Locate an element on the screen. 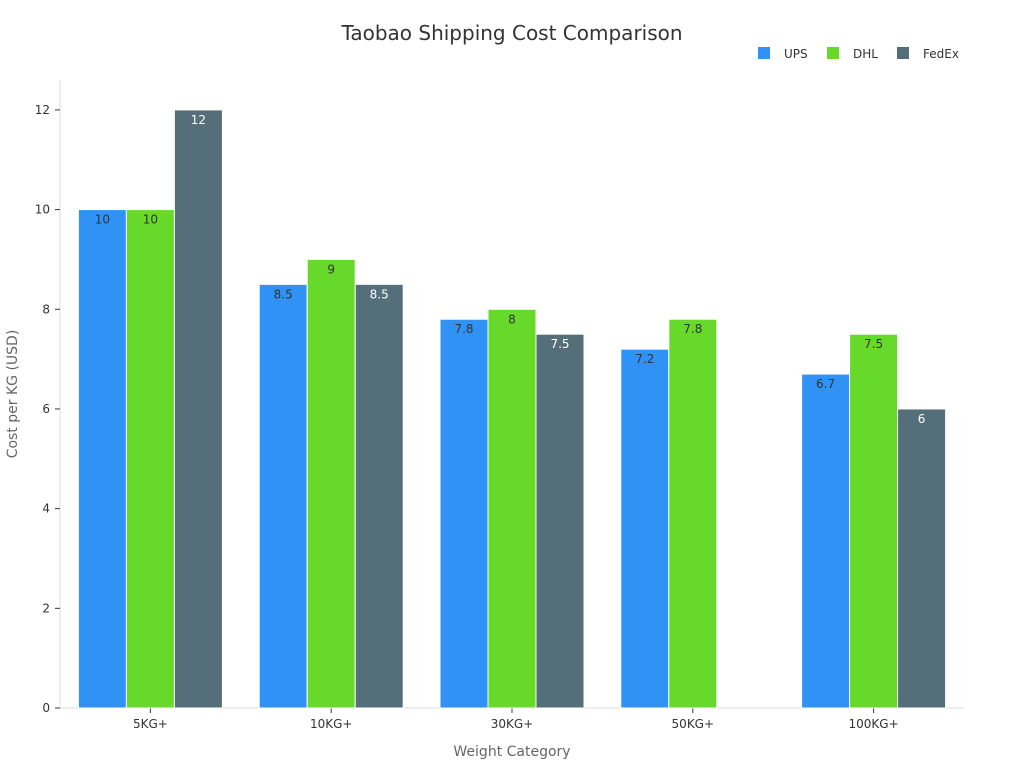  y-axis-label: Cost per KG (USD) is located at coordinates (13, 394).